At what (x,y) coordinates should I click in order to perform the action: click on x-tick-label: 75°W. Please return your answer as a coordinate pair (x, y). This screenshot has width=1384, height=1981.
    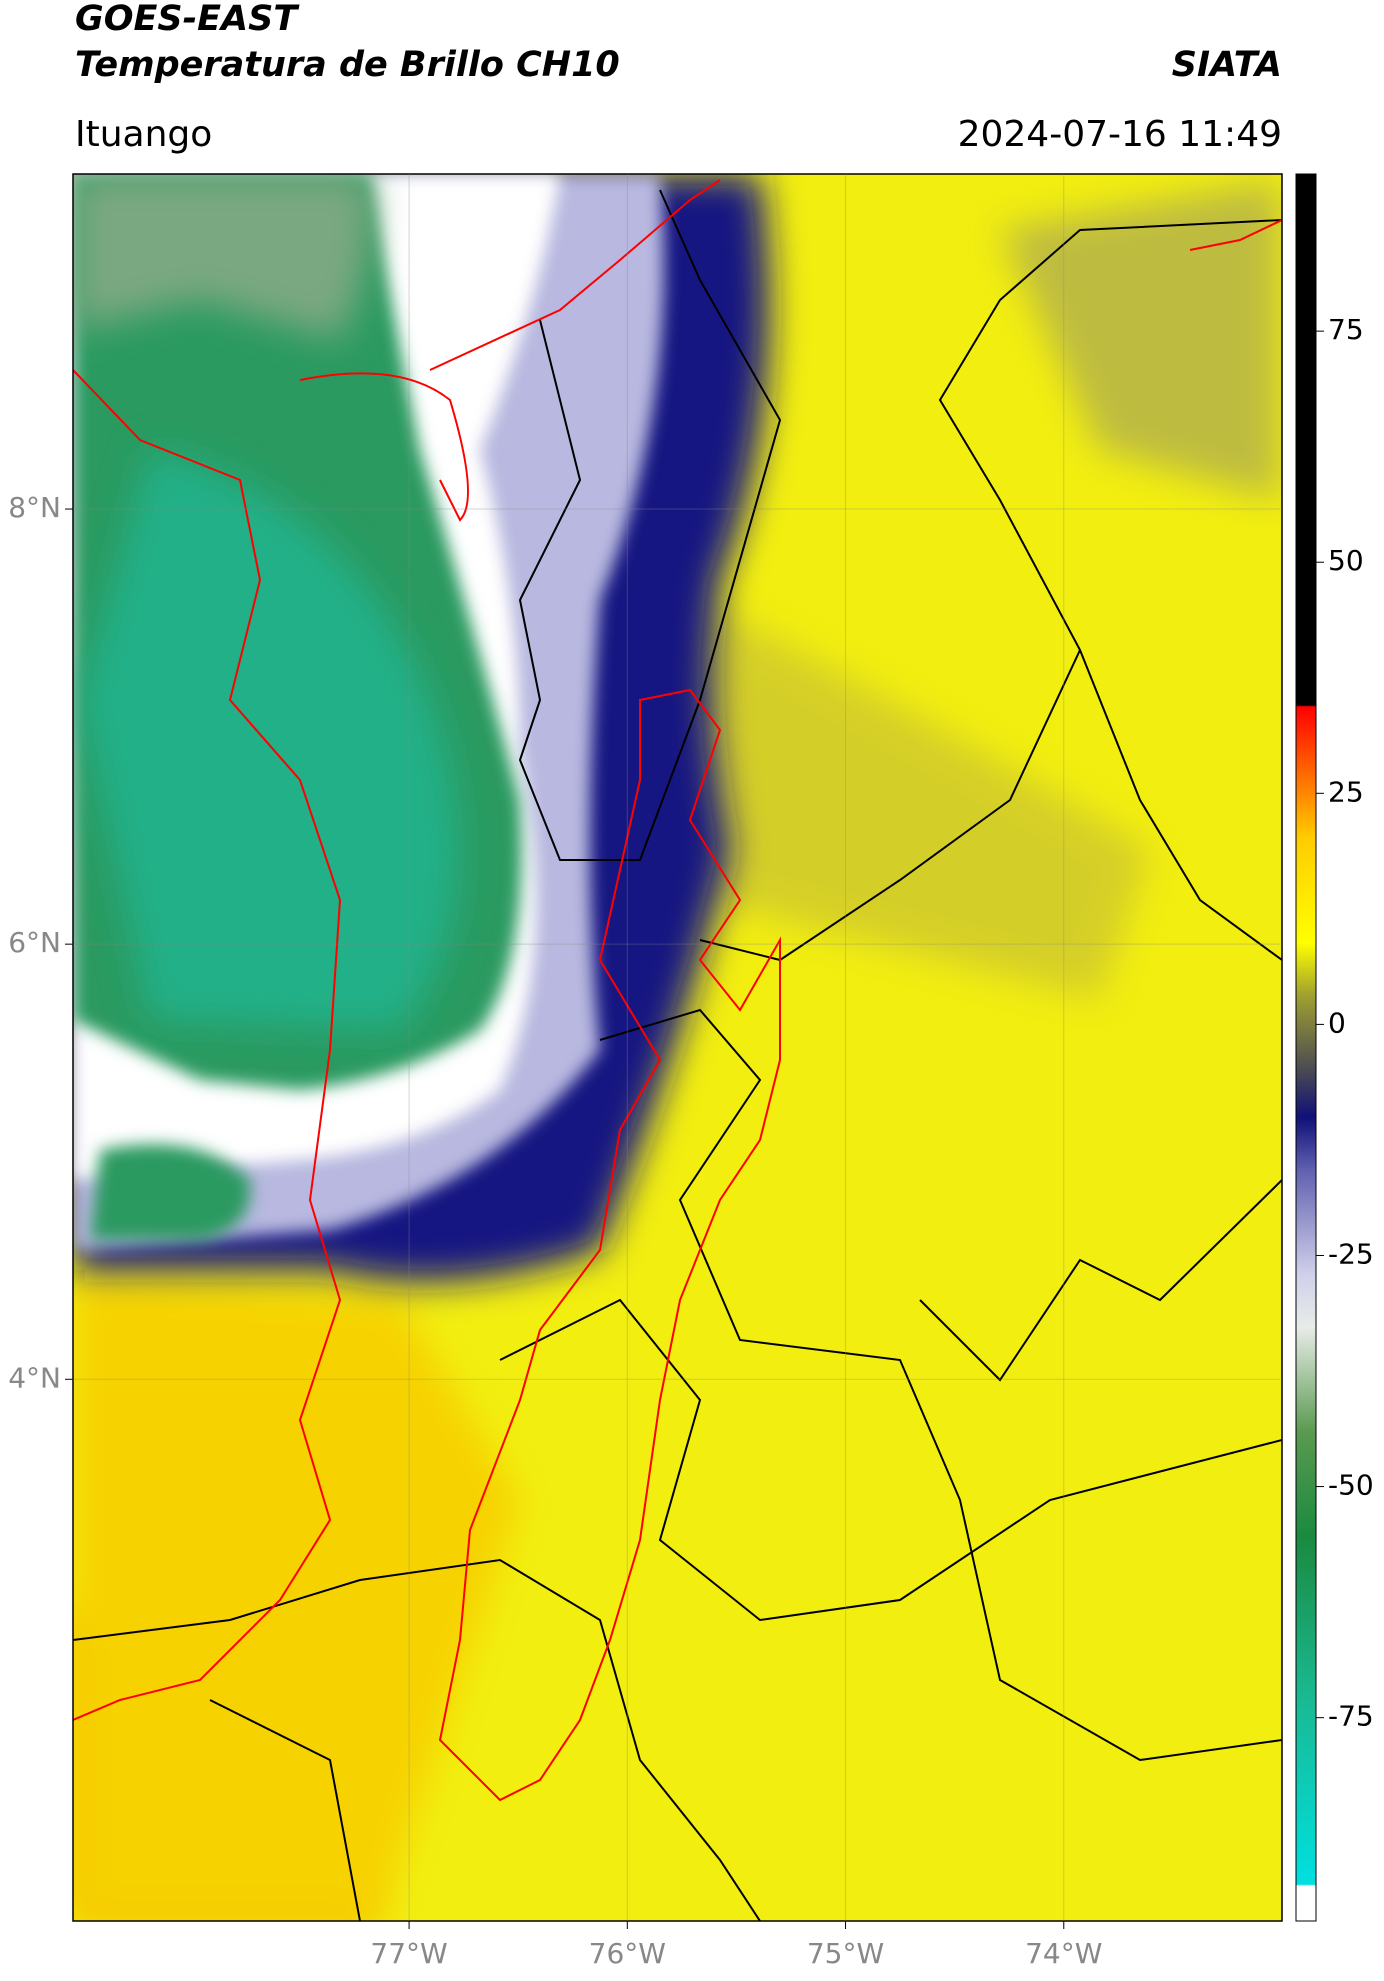
    Looking at the image, I should click on (845, 1953).